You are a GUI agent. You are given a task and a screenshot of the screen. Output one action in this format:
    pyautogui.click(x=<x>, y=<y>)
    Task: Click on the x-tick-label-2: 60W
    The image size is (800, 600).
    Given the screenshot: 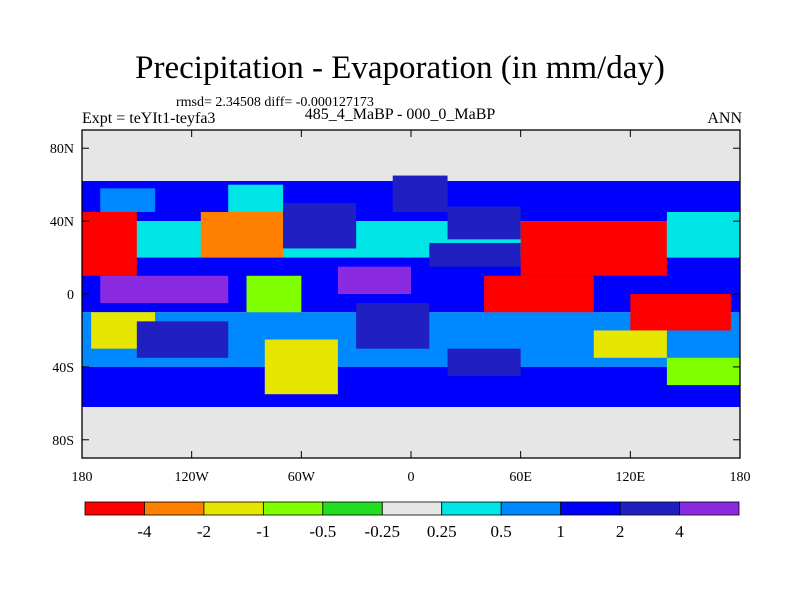 What is the action you would take?
    pyautogui.click(x=302, y=477)
    